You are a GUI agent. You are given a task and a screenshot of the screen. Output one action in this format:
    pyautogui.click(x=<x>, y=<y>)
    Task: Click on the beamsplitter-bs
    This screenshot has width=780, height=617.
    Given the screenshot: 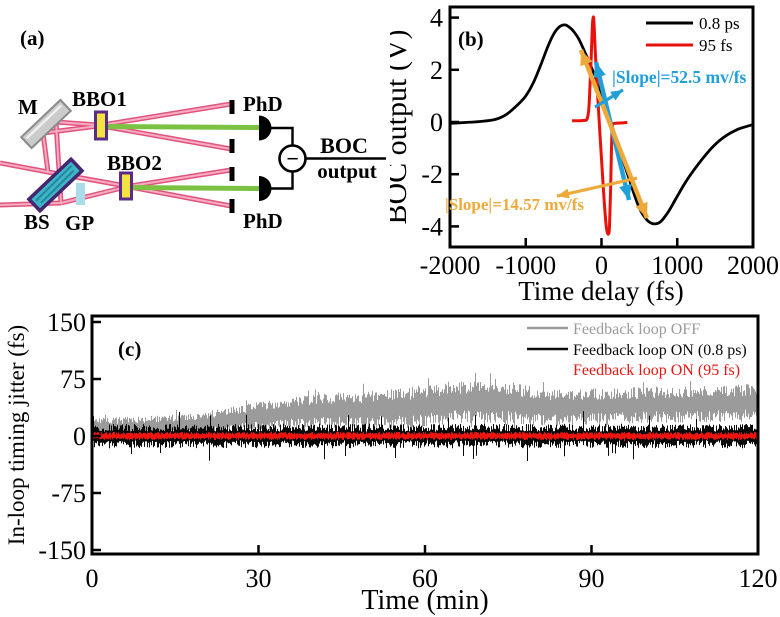 What is the action you would take?
    pyautogui.click(x=55, y=185)
    